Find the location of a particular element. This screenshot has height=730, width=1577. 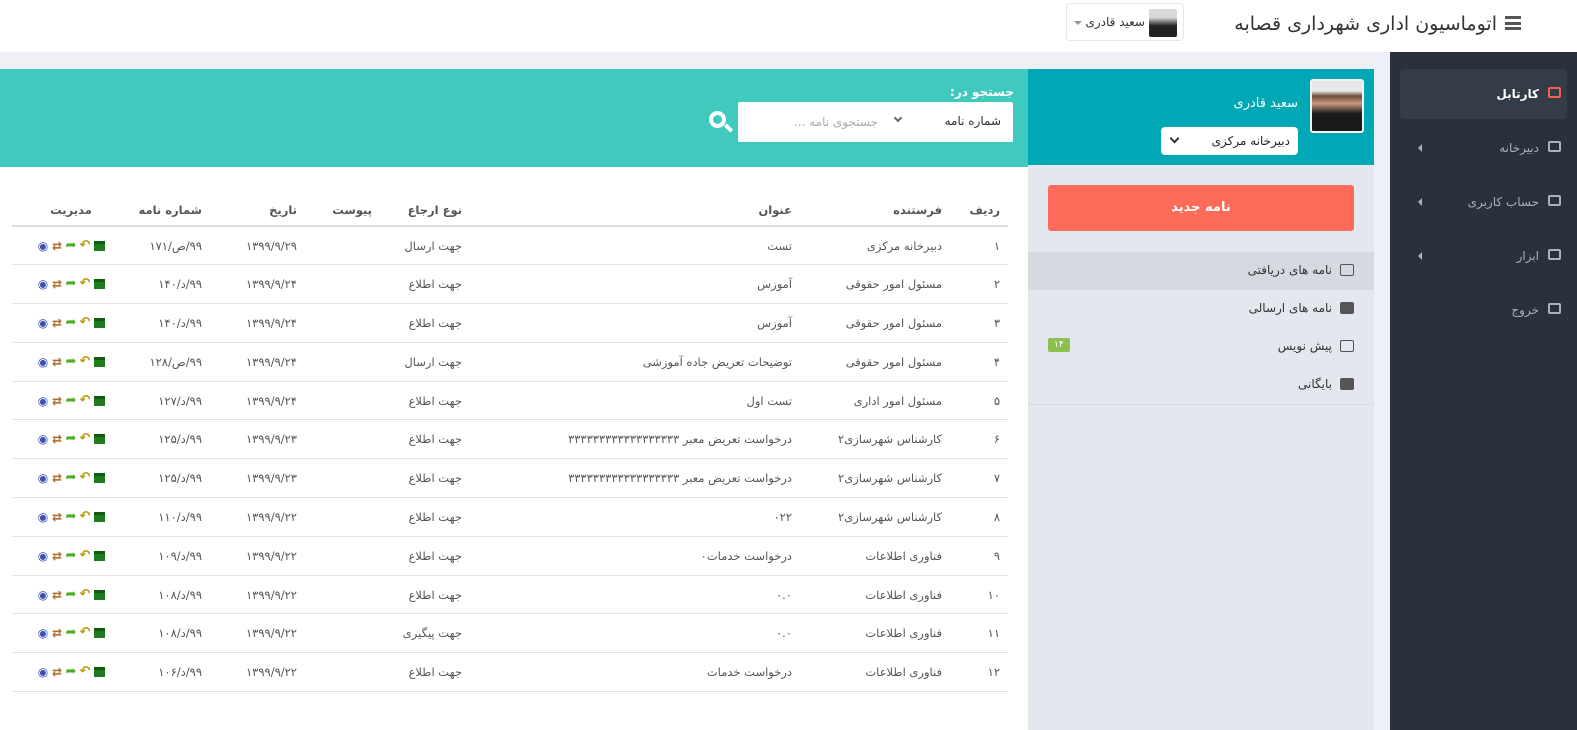

column-header: مدیریت is located at coordinates (71, 210).